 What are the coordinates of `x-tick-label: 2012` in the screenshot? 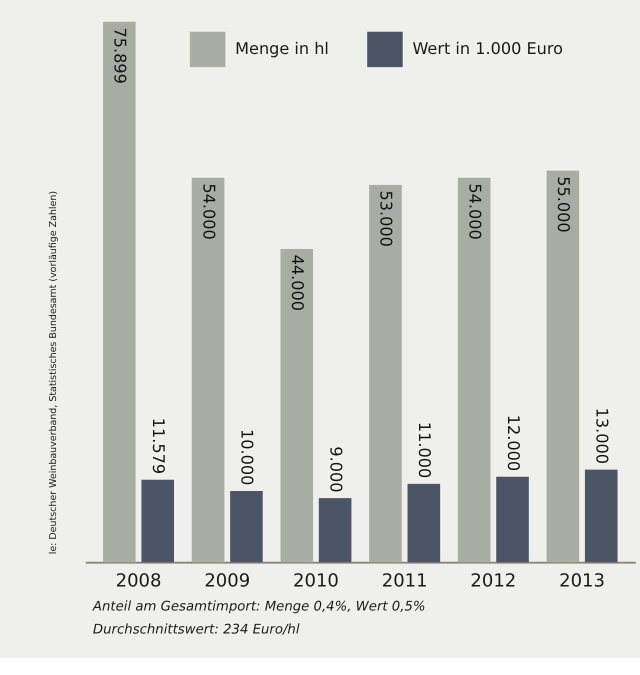 It's located at (493, 581).